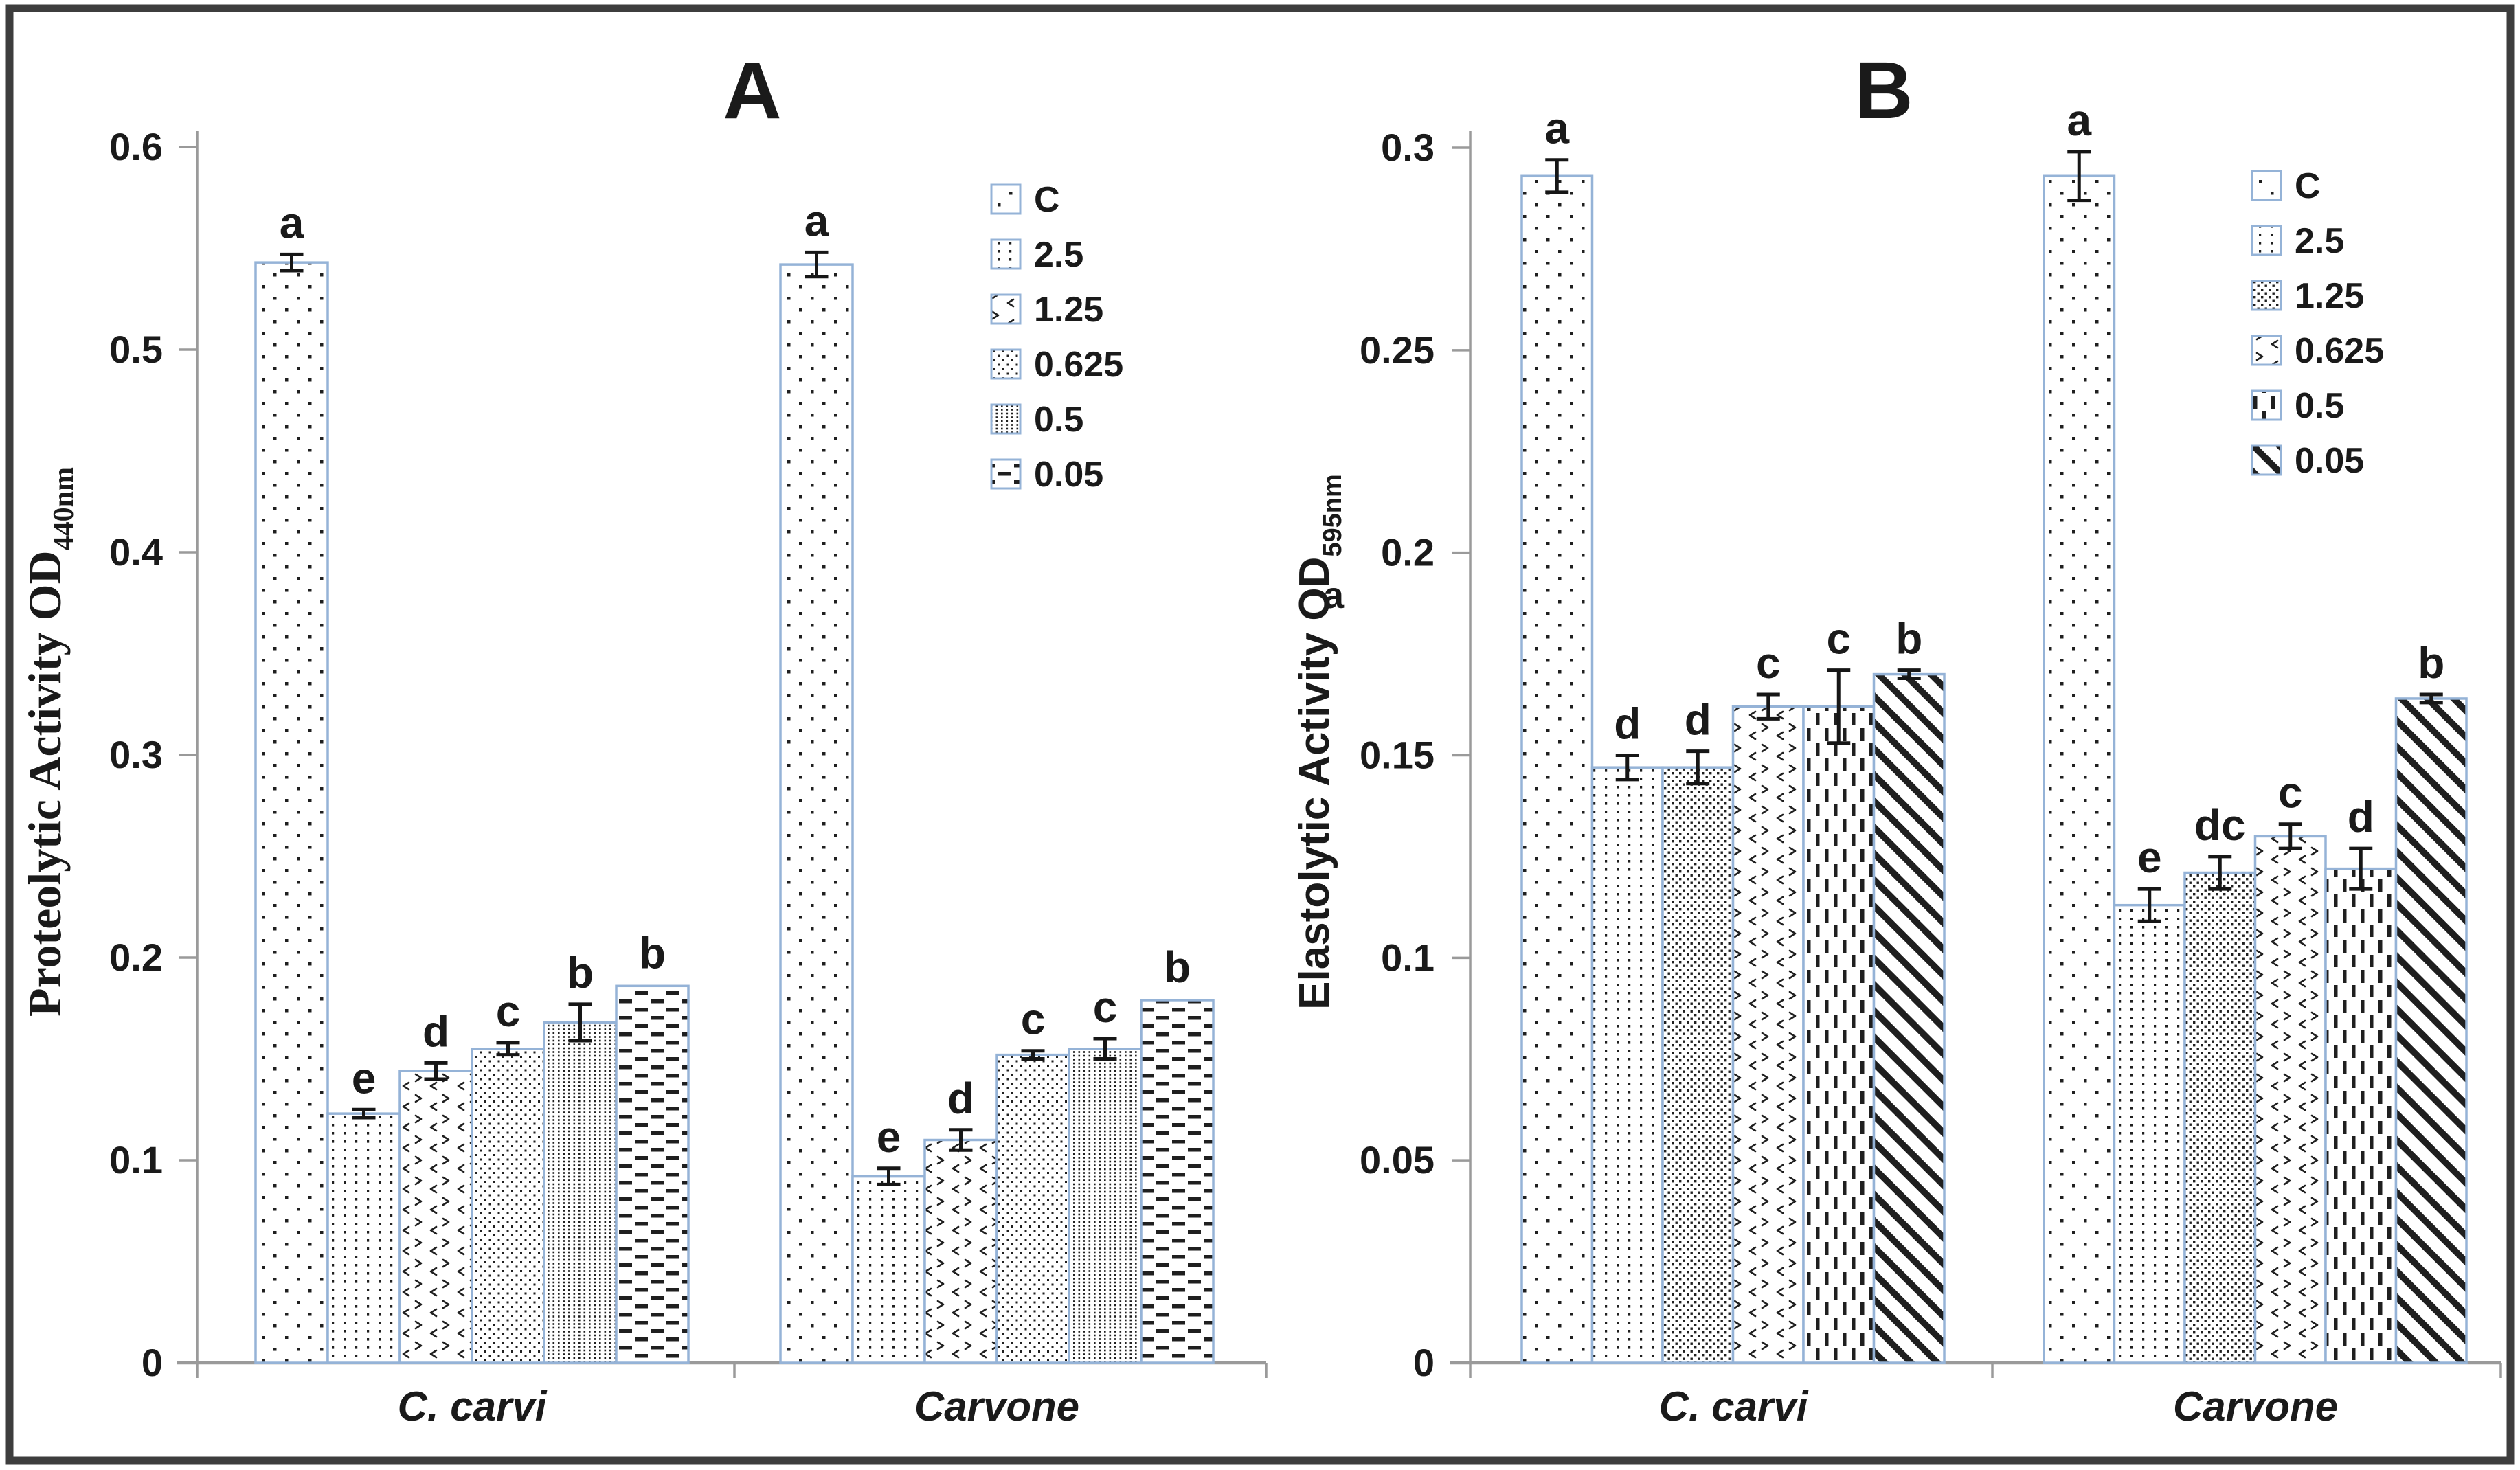 Image resolution: width=2520 pixels, height=1470 pixels. What do you see at coordinates (2361, 1115) in the screenshot?
I see `bar-B-Carvone-0.5` at bounding box center [2361, 1115].